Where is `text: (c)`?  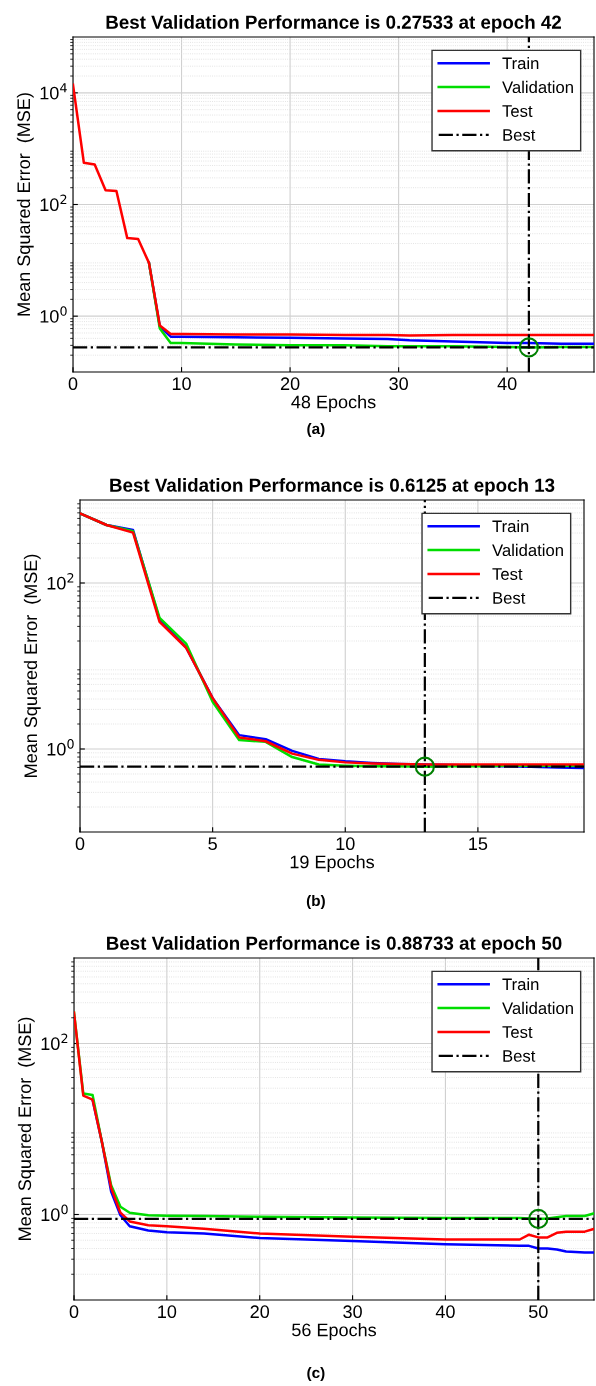
text: (c) is located at coordinates (316, 1374).